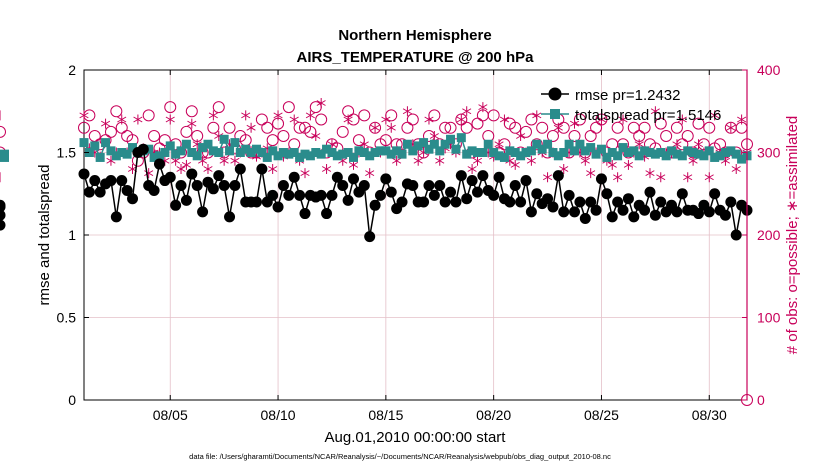 The image size is (830, 470). What do you see at coordinates (72, 400) in the screenshot?
I see `y-tick-label: 0` at bounding box center [72, 400].